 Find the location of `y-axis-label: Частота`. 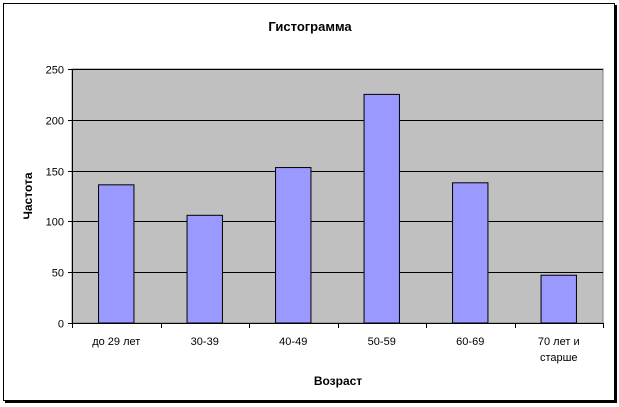

y-axis-label: Частота is located at coordinates (28, 195).